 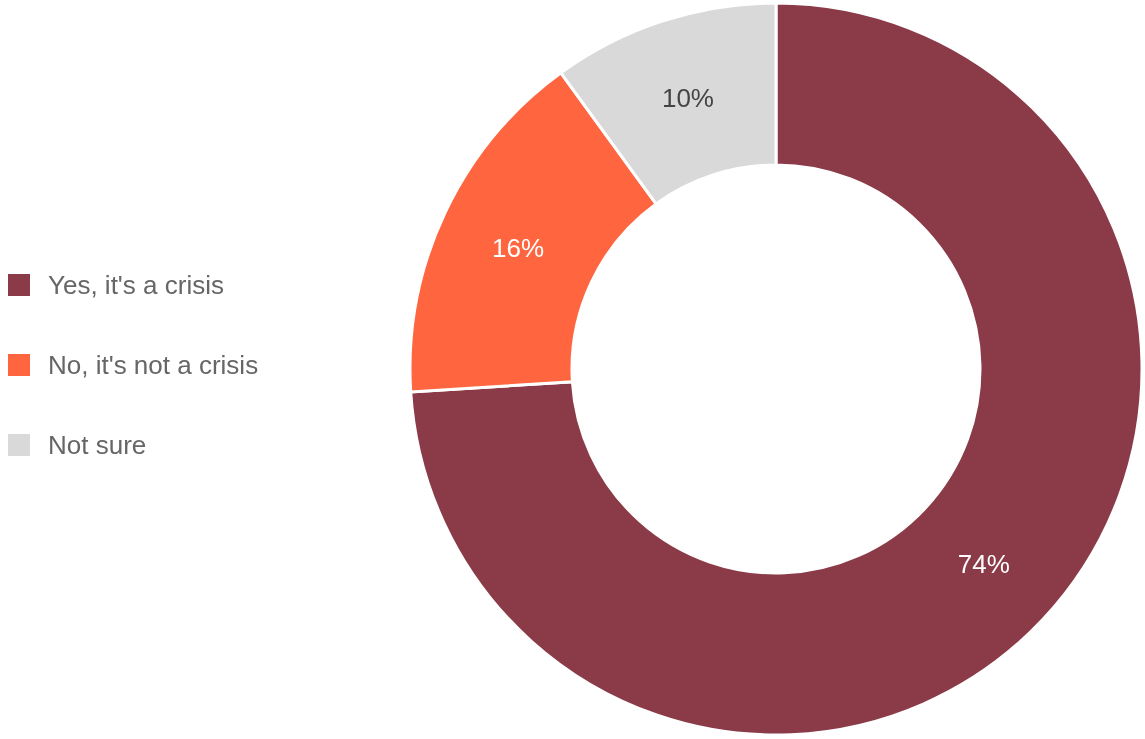 I want to click on data-label: 16%, so click(x=518, y=247).